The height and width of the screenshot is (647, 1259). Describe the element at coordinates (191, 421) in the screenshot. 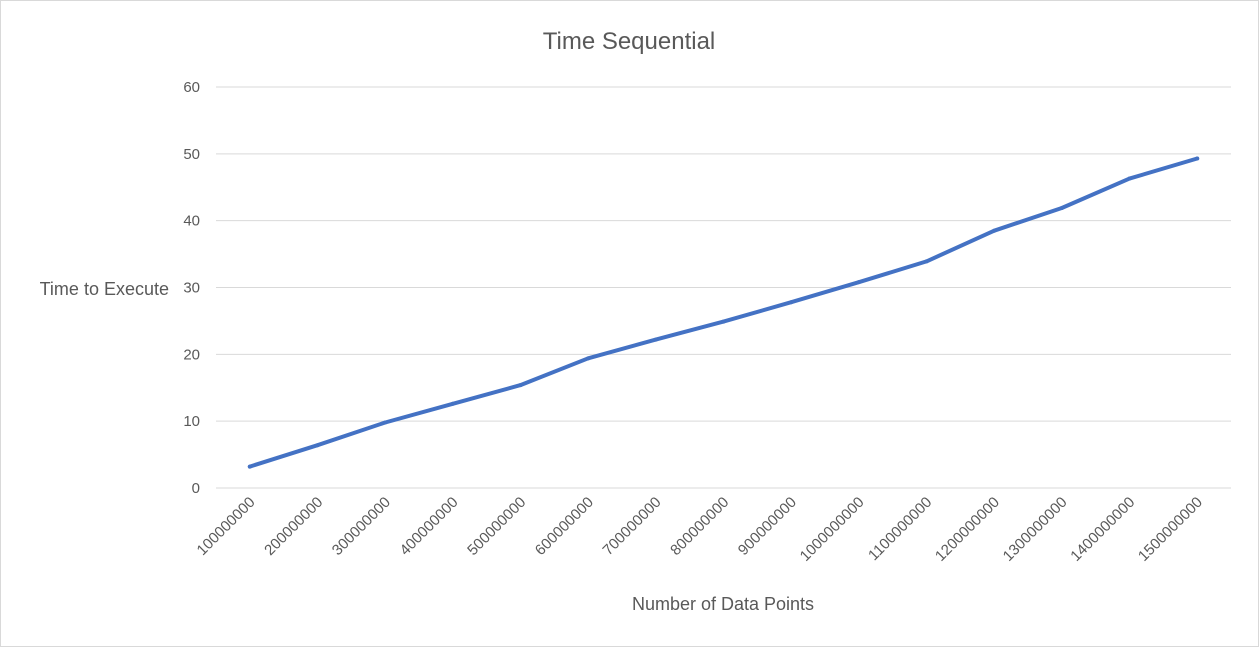

I see `y-tick-label: 10` at that location.